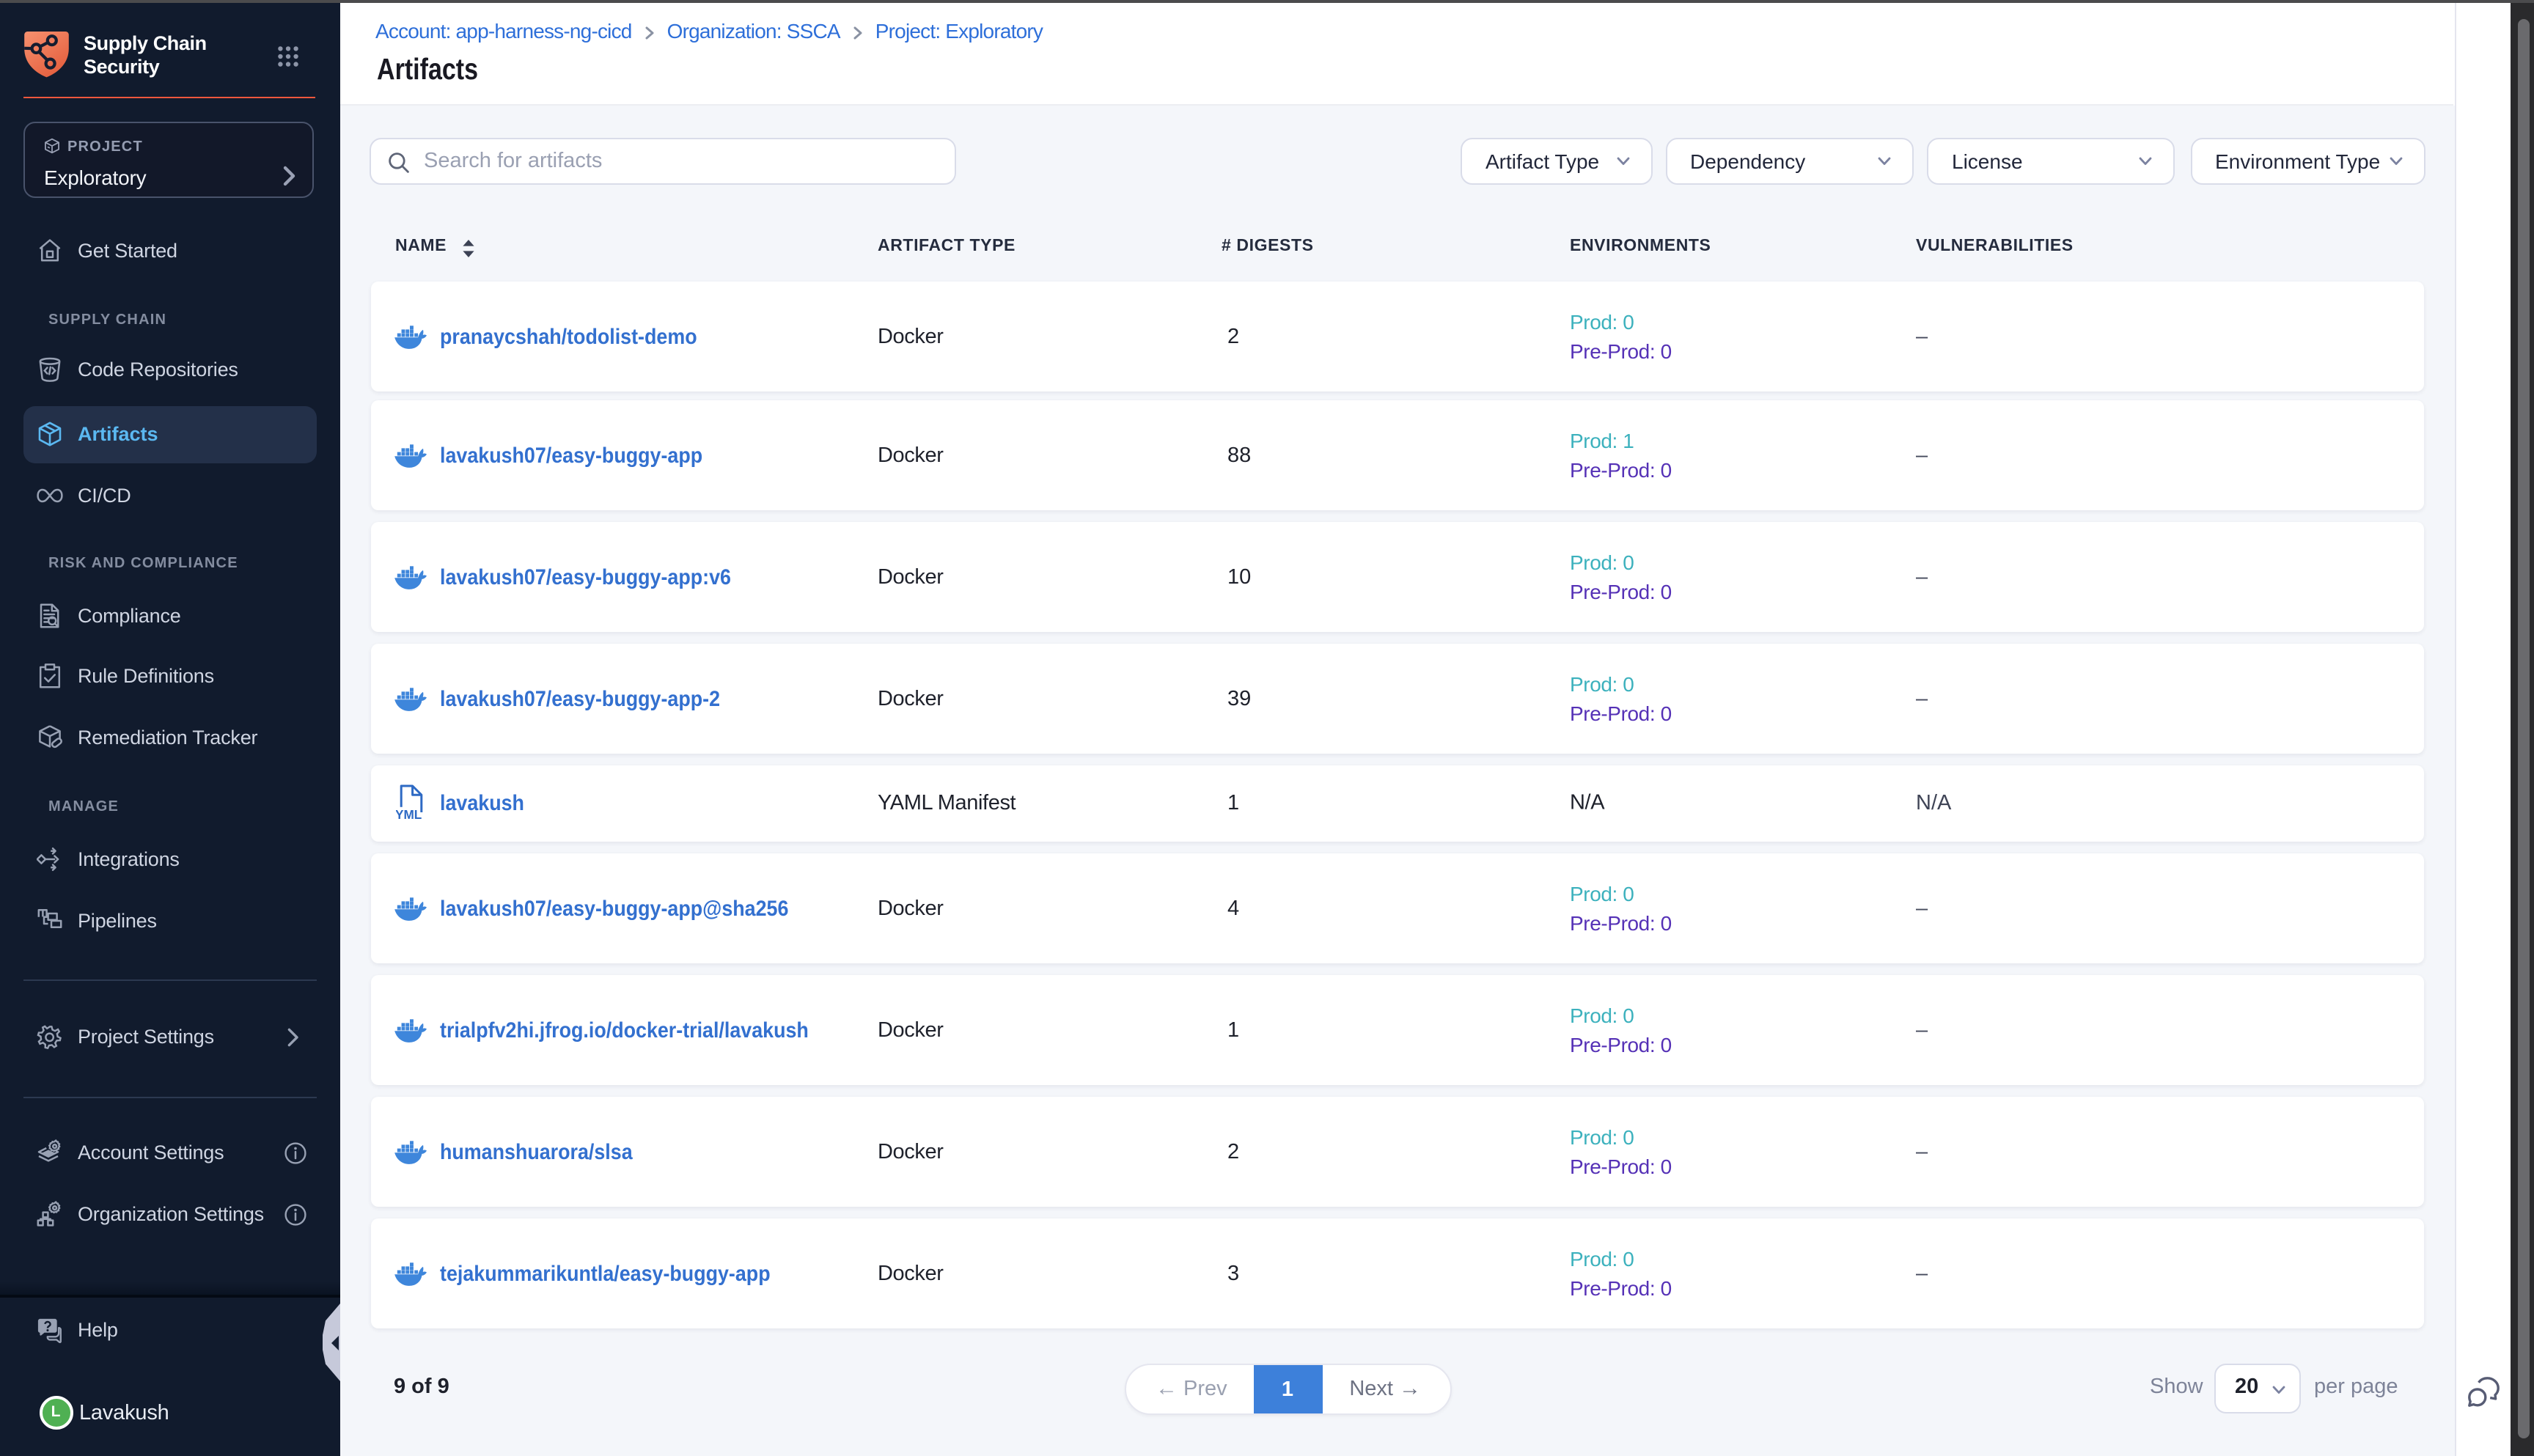 This screenshot has width=2534, height=1456. I want to click on svg-text: YML, so click(408, 814).